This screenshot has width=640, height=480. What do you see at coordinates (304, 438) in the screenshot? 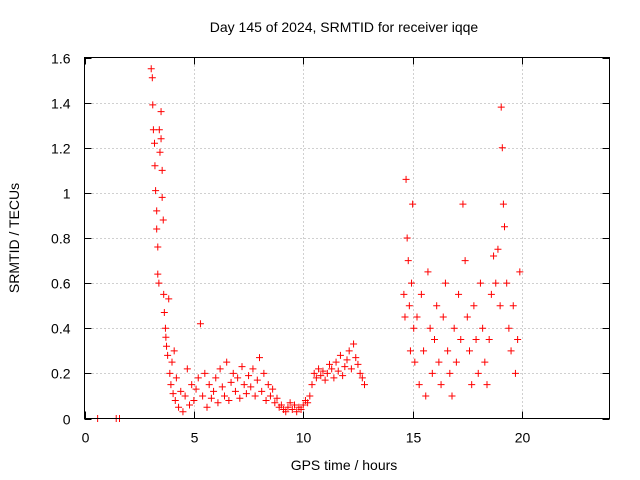
I see `x-tick-label: 10` at bounding box center [304, 438].